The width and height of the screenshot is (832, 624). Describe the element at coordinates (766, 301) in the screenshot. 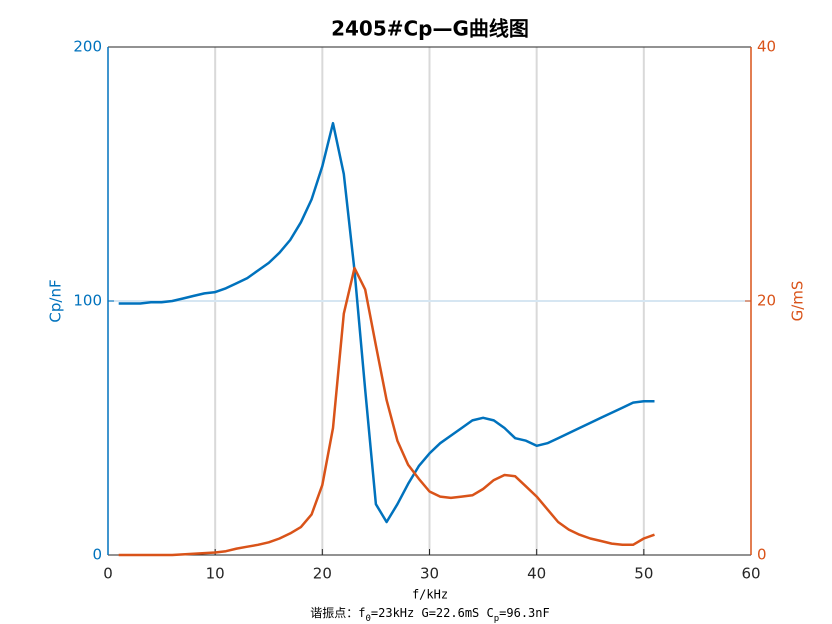

I see `y2-tick-label: 20` at that location.